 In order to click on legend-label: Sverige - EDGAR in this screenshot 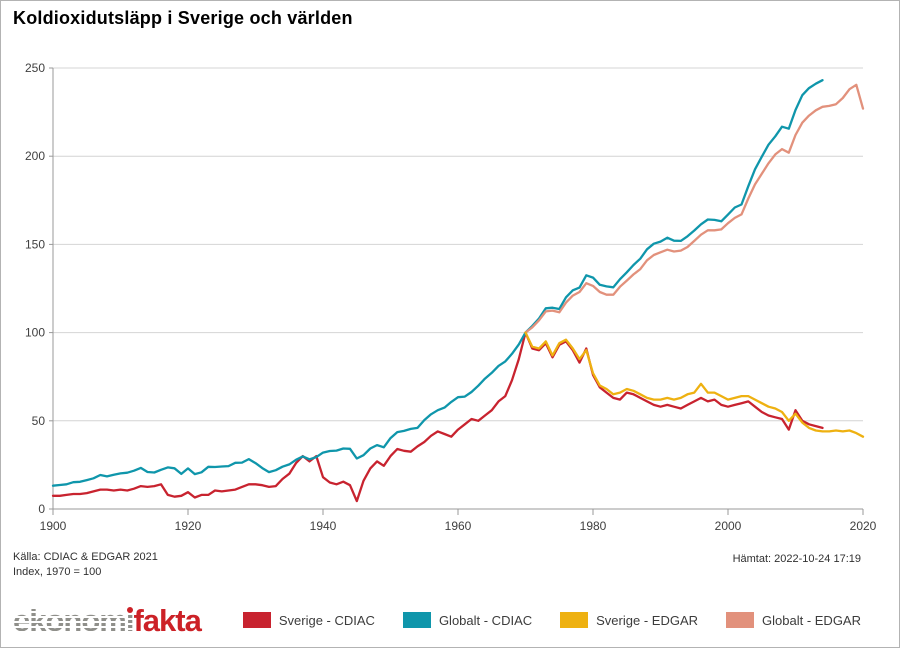, I will do `click(647, 620)`.